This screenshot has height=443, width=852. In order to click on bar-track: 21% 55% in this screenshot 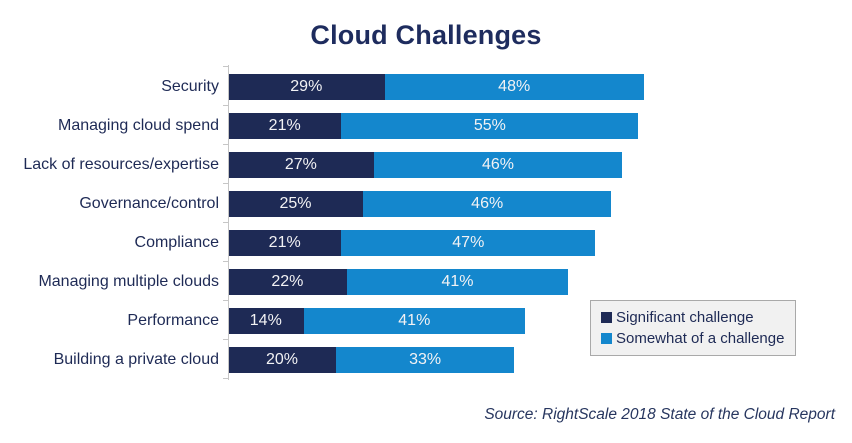, I will do `click(433, 125)`.